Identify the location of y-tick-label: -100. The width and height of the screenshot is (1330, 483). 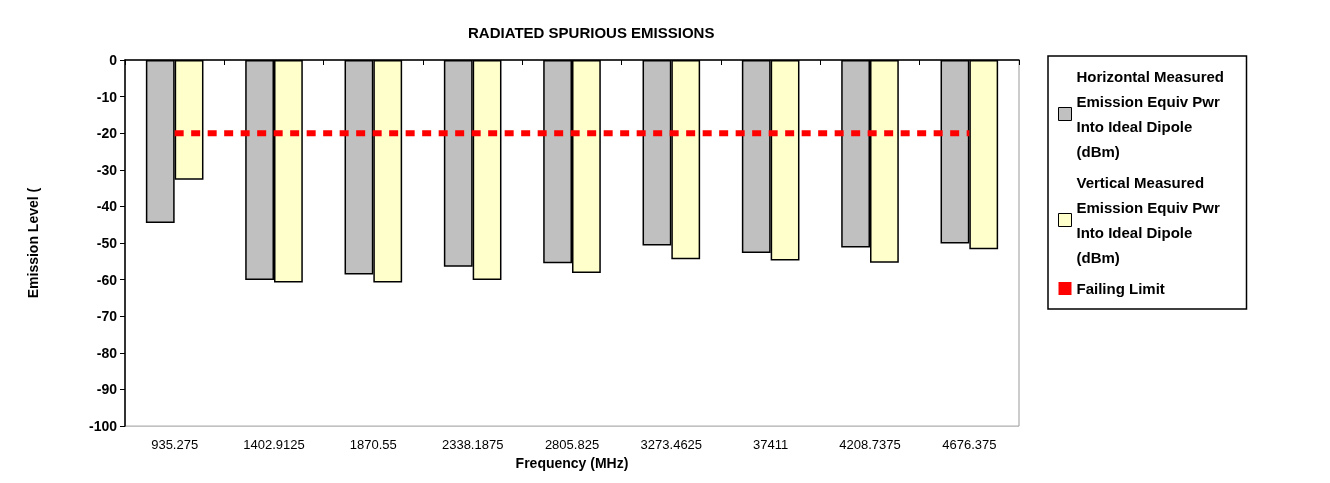
(103, 426).